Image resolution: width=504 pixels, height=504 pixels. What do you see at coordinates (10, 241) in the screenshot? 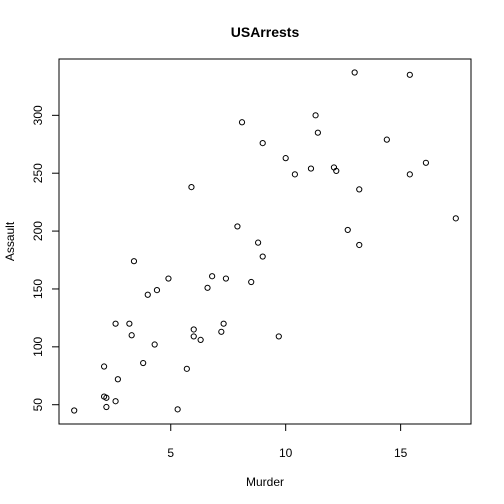
I see `y-axis-label: Assault` at bounding box center [10, 241].